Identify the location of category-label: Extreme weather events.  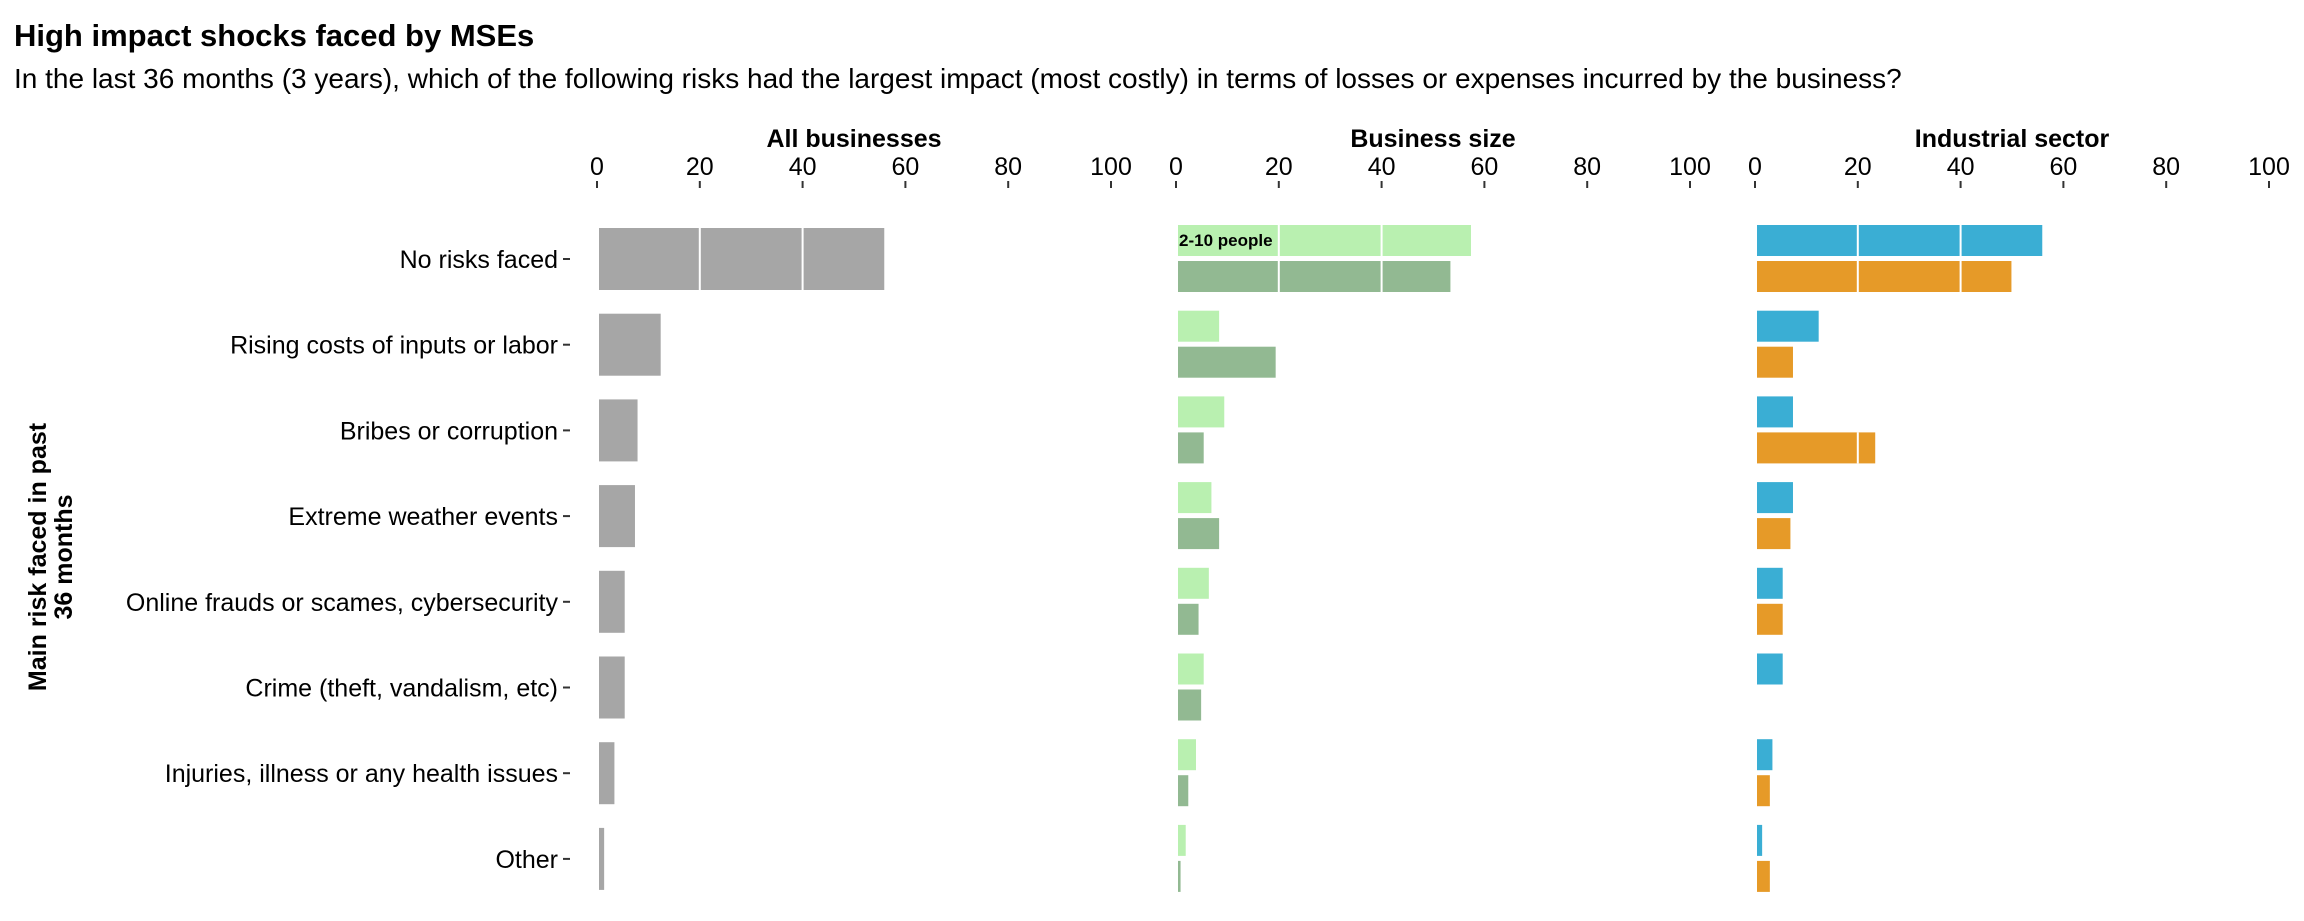
(423, 517).